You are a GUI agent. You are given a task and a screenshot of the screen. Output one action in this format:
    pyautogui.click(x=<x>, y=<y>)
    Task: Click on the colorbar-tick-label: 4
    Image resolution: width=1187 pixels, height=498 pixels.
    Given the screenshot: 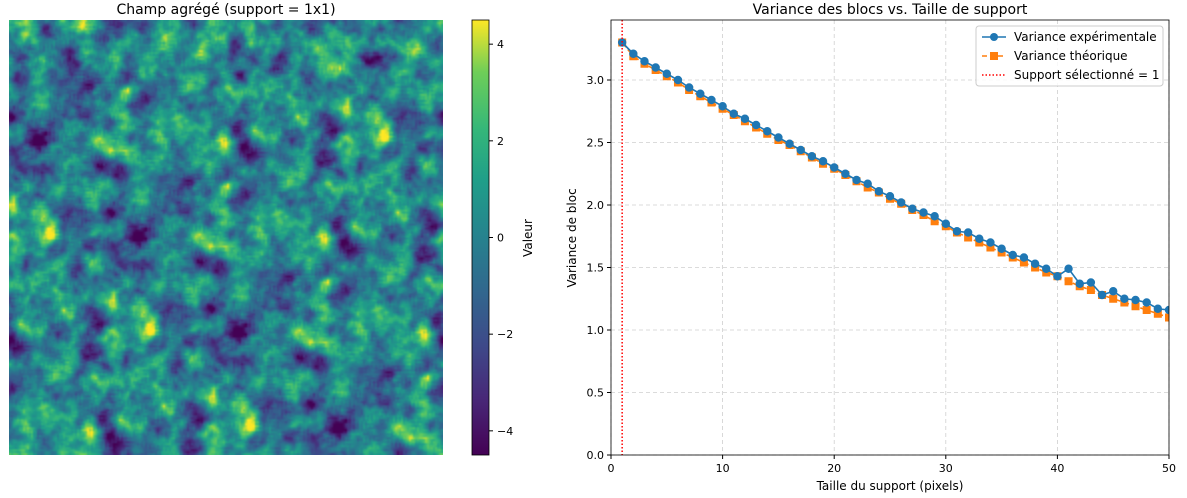 What is the action you would take?
    pyautogui.click(x=500, y=44)
    